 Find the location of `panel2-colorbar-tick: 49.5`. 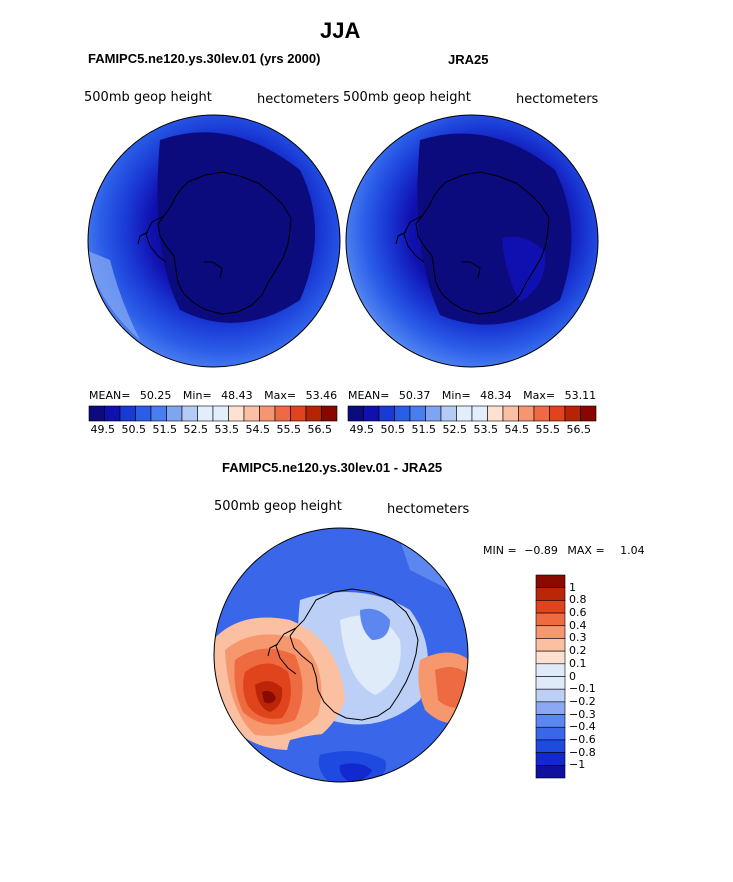

panel2-colorbar-tick: 49.5 is located at coordinates (362, 429).